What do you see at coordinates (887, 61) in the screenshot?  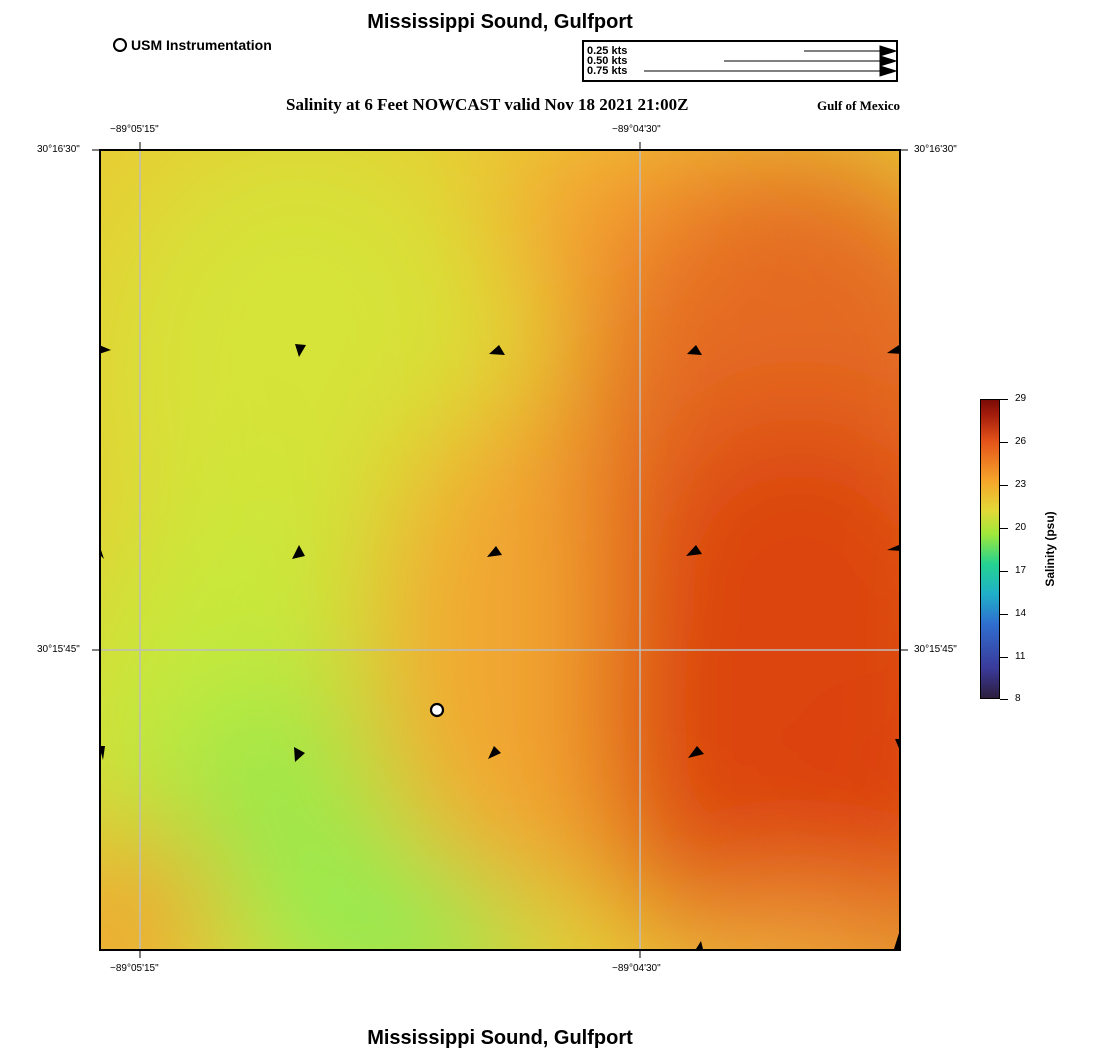 I see `scale-arrow-2-head` at bounding box center [887, 61].